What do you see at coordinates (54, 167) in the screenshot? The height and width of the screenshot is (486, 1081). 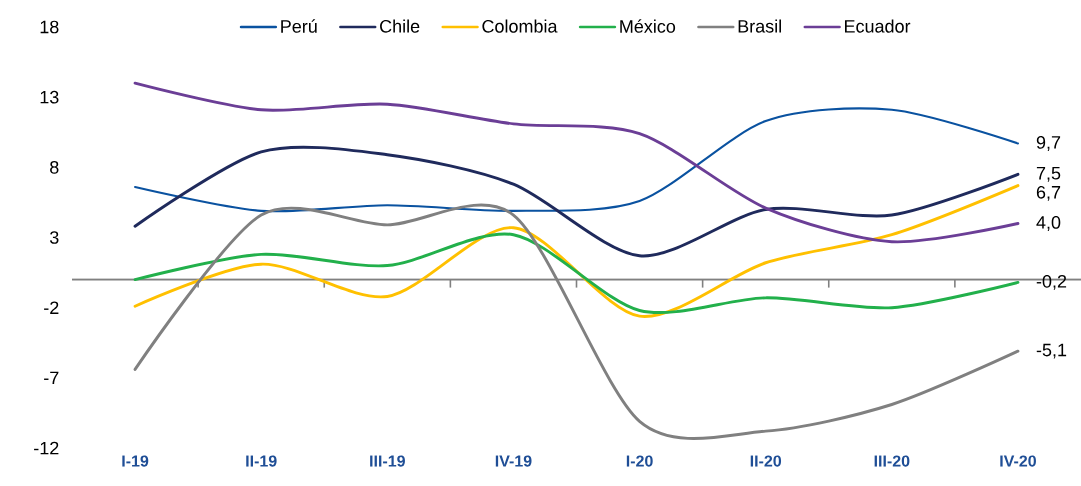 I see `y-tick-label: 8` at bounding box center [54, 167].